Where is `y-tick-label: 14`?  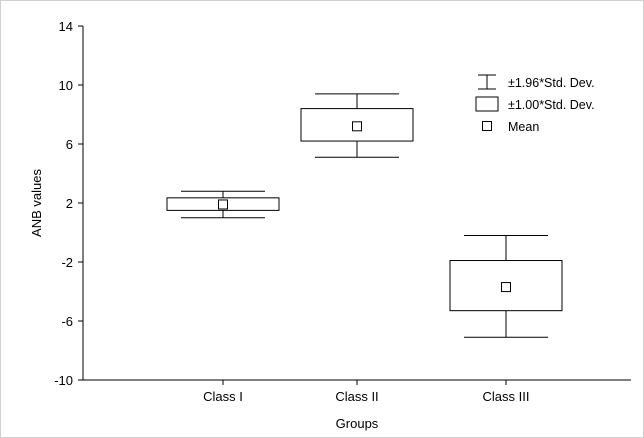
y-tick-label: 14 is located at coordinates (66, 26).